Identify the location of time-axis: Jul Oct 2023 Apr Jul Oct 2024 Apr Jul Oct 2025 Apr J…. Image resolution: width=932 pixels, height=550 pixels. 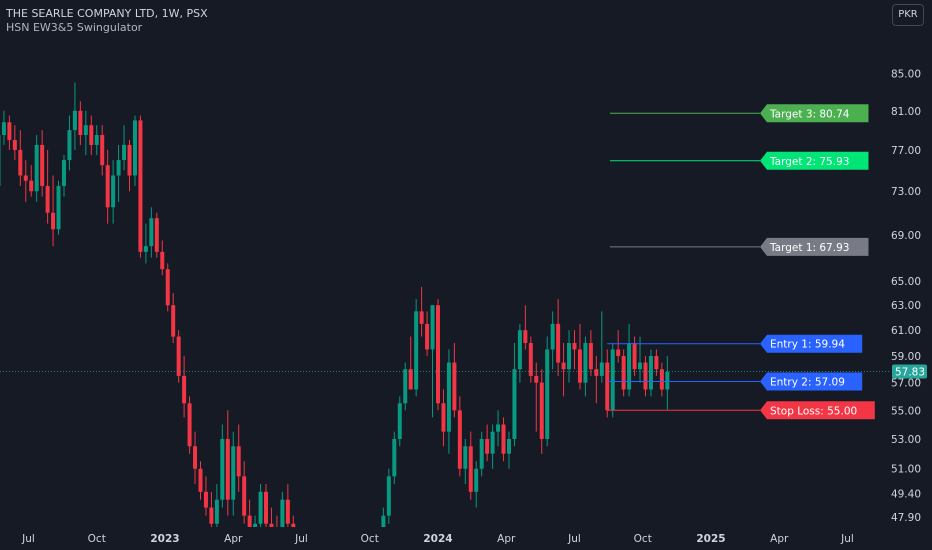
(437, 539).